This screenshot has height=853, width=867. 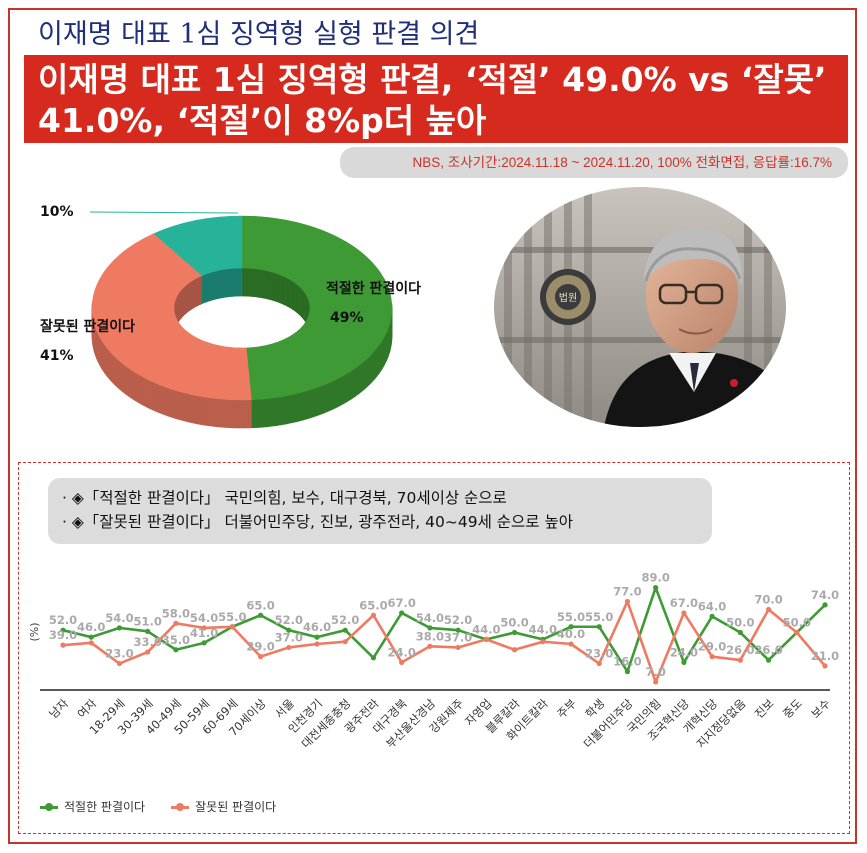 I want to click on slice-label-salmon-value: 41%, so click(x=57, y=356).